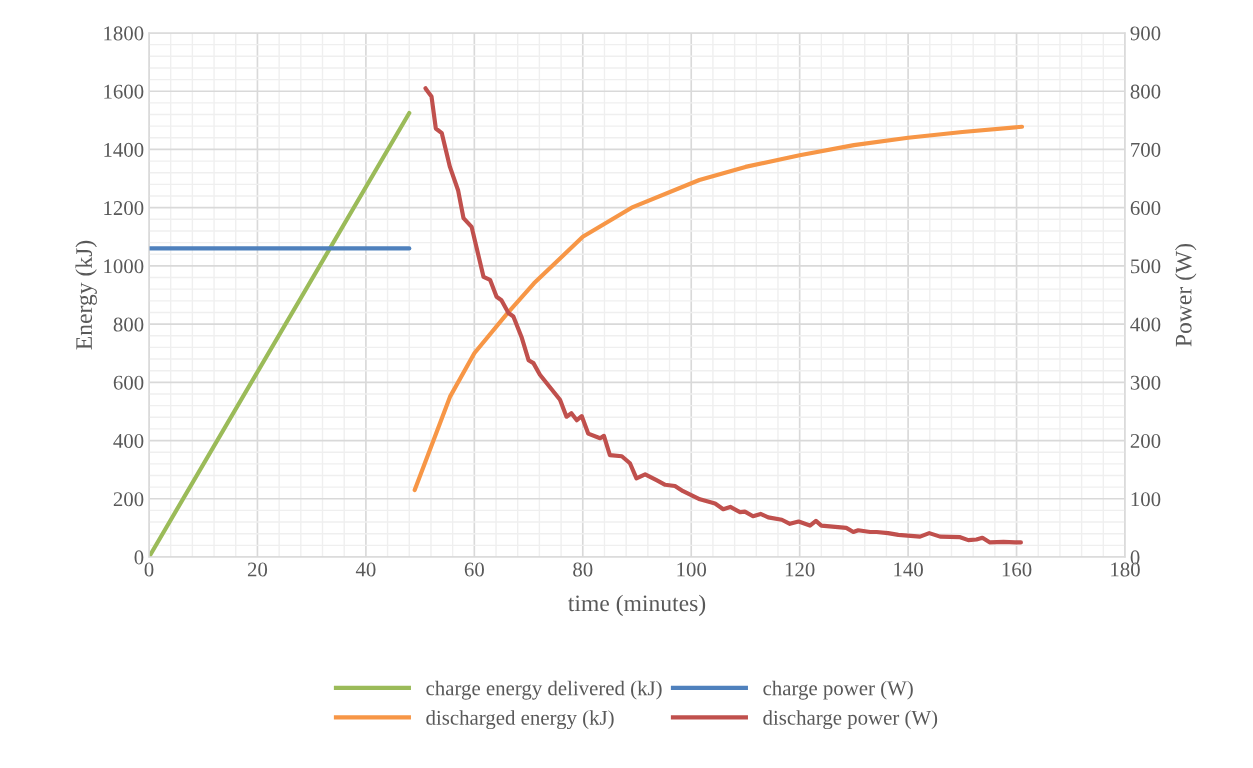 This screenshot has height=768, width=1253. Describe the element at coordinates (128, 382) in the screenshot. I see `y-tick-label: 600` at that location.